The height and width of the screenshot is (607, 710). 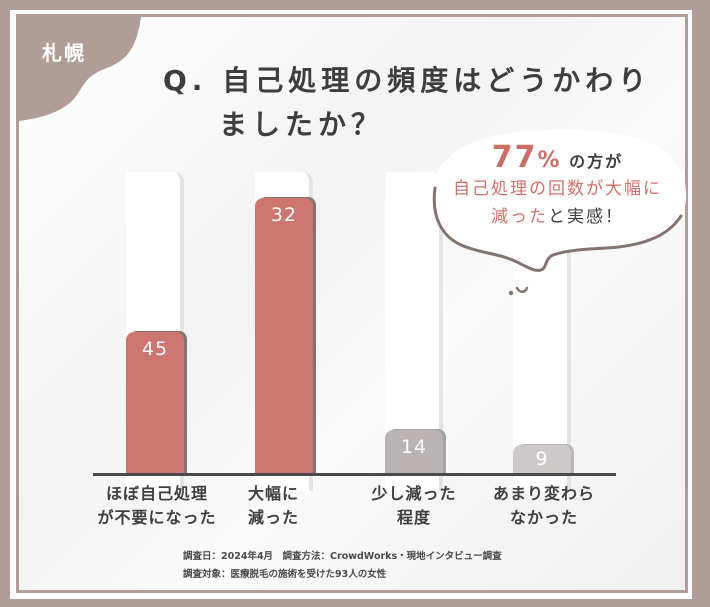 I want to click on callout-text: 77% の方が 自己処理の回数が大幅に 減ったと実感！, so click(x=557, y=185).